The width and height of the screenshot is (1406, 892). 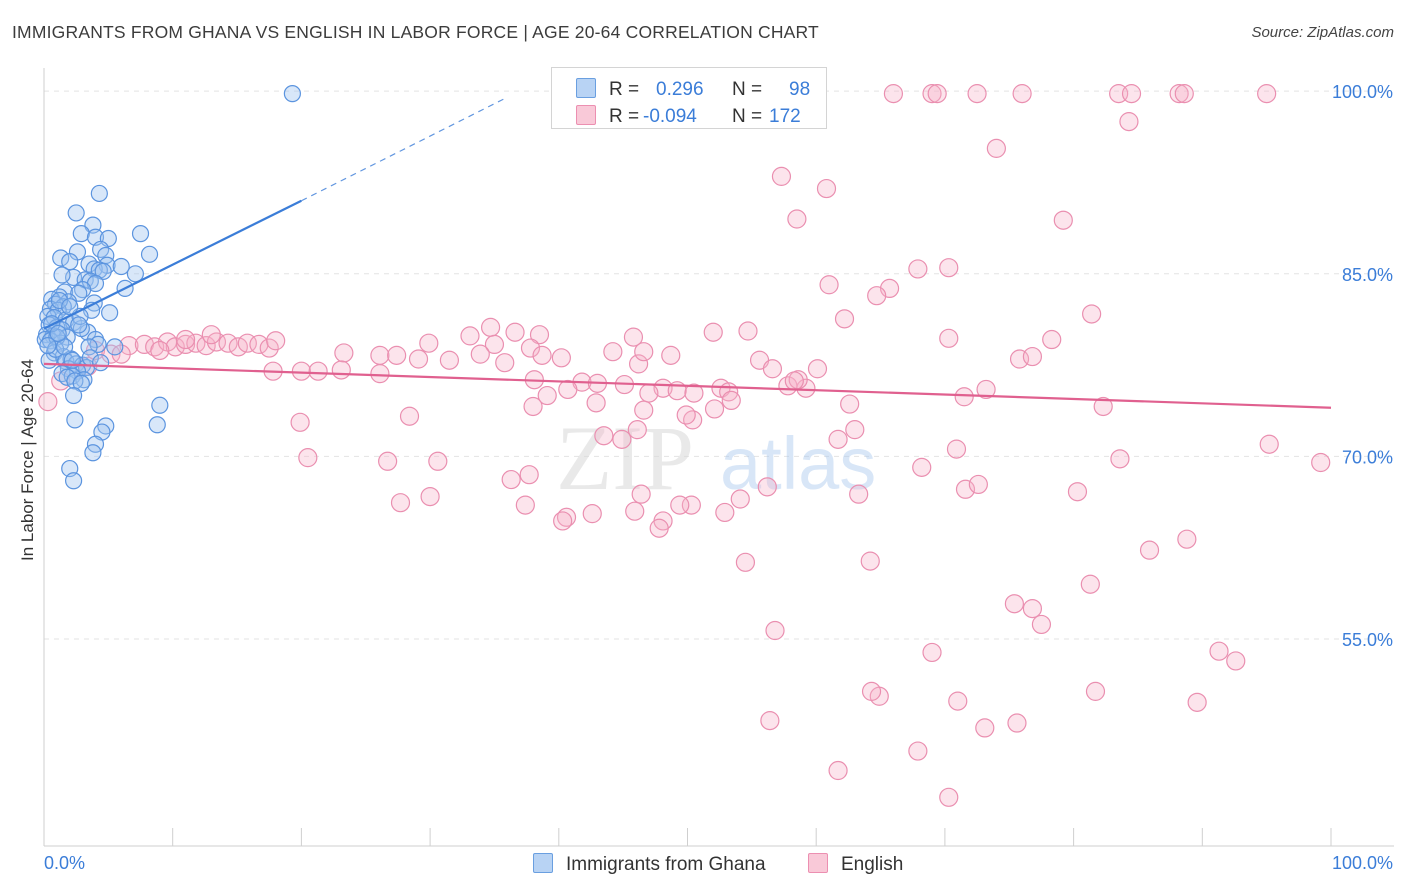 I want to click on bottom-legend-swatch-english, so click(x=818, y=863).